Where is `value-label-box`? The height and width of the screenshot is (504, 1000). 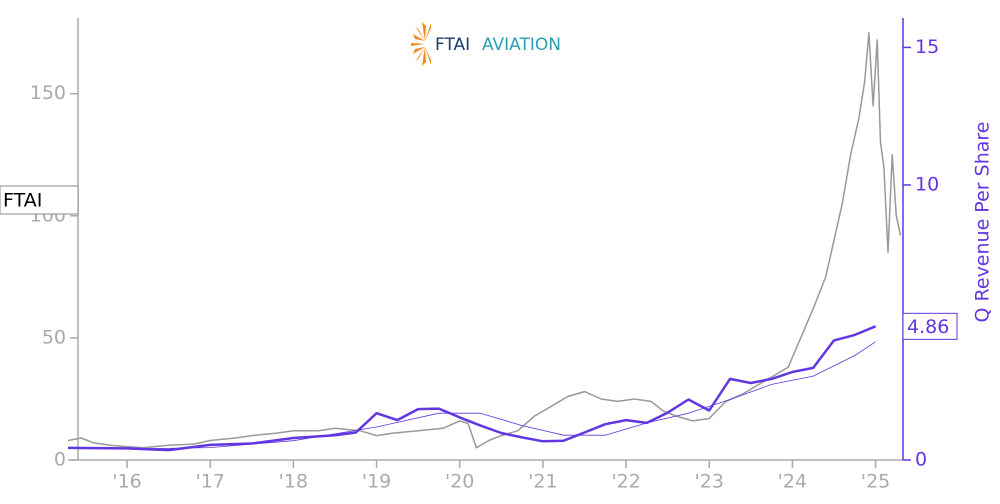
value-label-box is located at coordinates (930, 326).